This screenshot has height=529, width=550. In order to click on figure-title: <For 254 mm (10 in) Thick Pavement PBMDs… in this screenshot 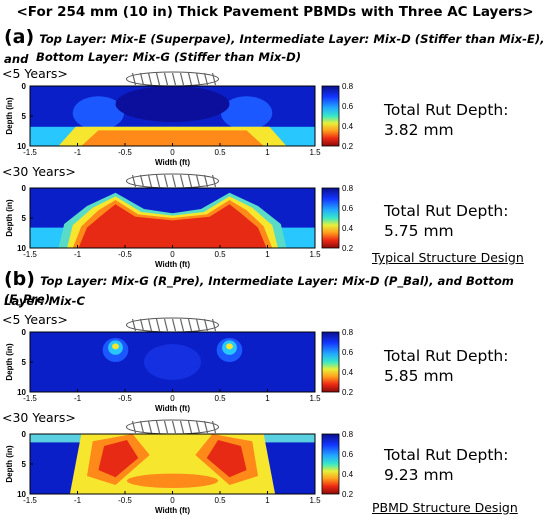, I will do `click(275, 12)`.